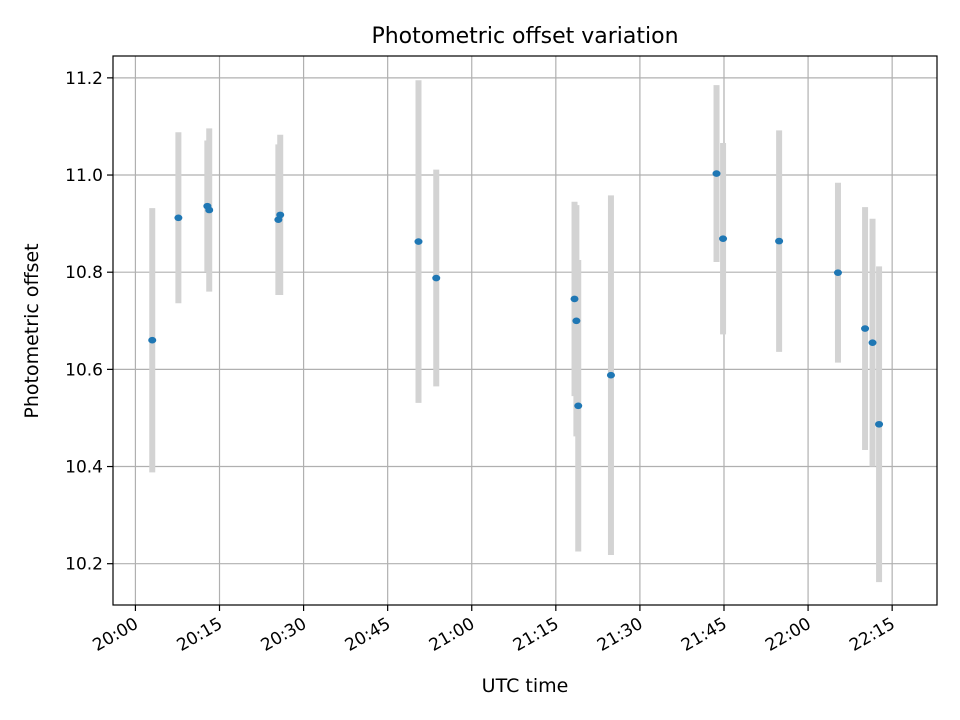 Image resolution: width=960 pixels, height=720 pixels. Describe the element at coordinates (84, 176) in the screenshot. I see `y-tick-label: 11.0` at that location.